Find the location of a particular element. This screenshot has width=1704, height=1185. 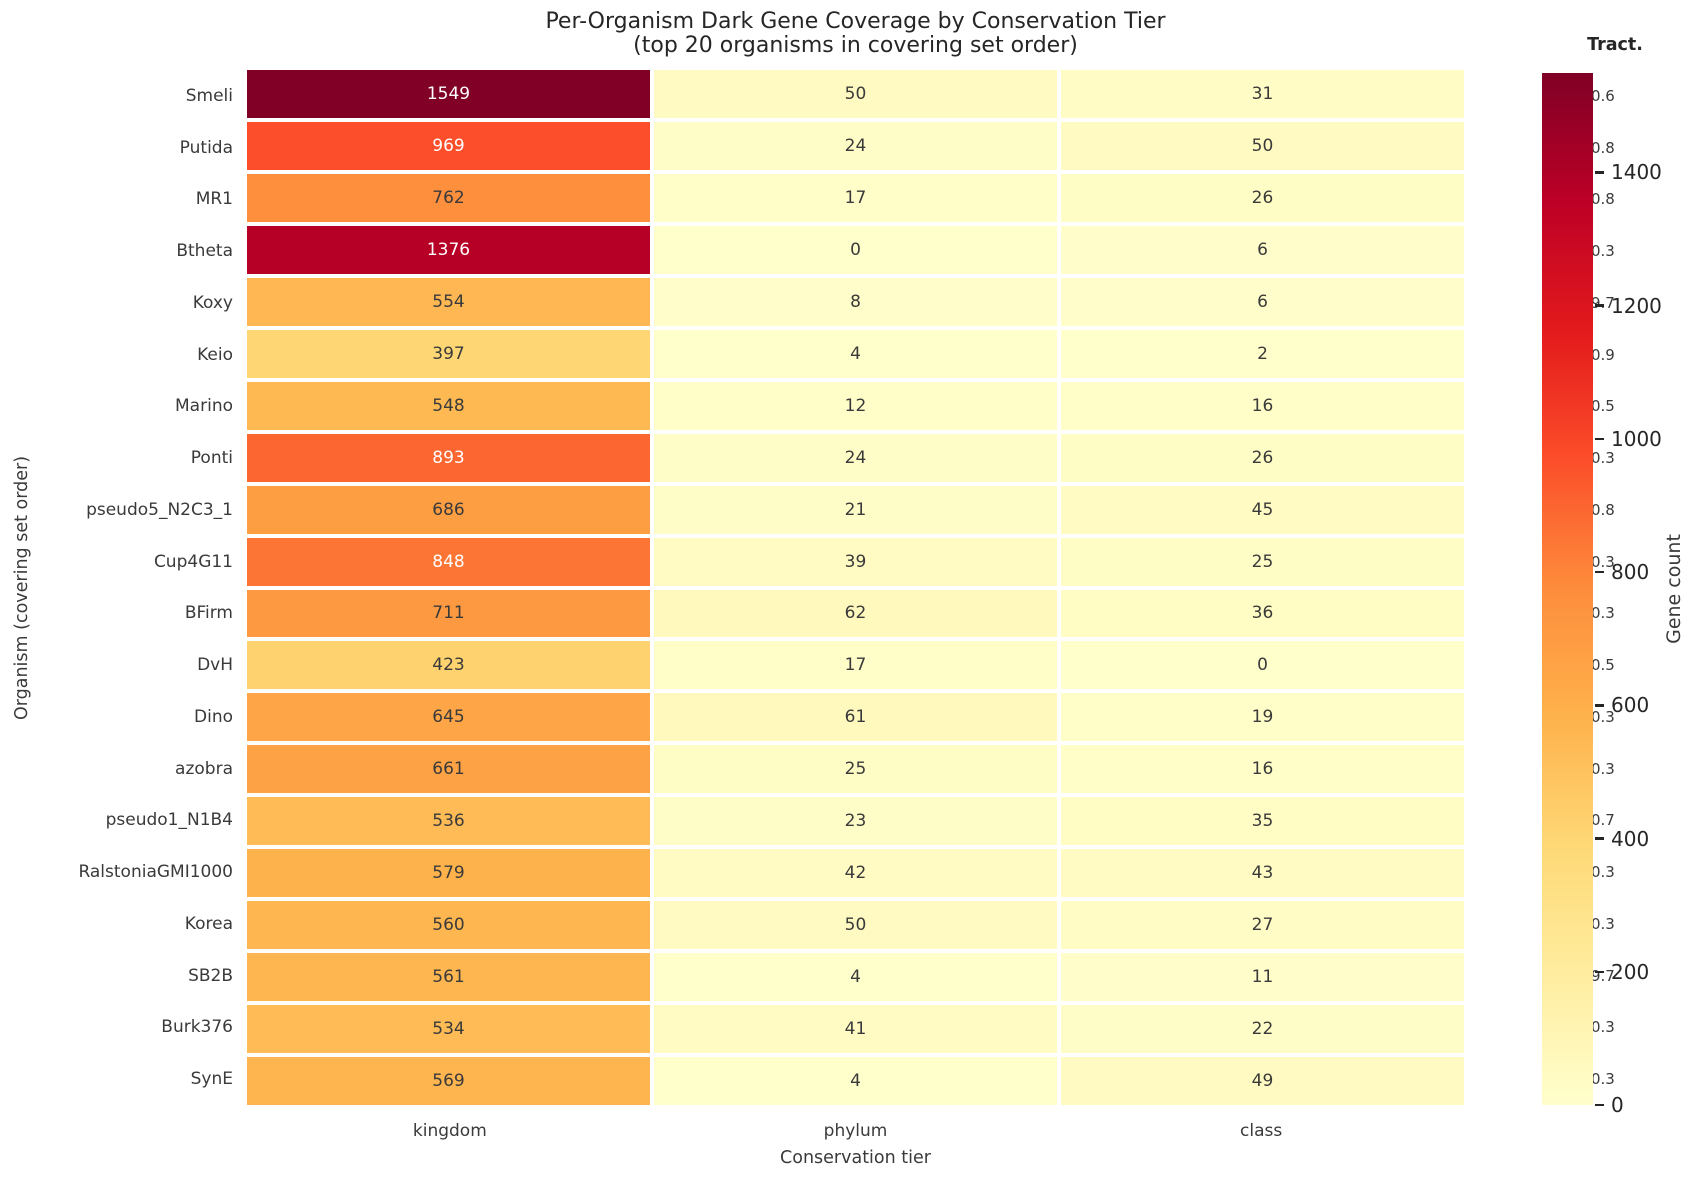

heatmap-cell: 39 is located at coordinates (855, 561).